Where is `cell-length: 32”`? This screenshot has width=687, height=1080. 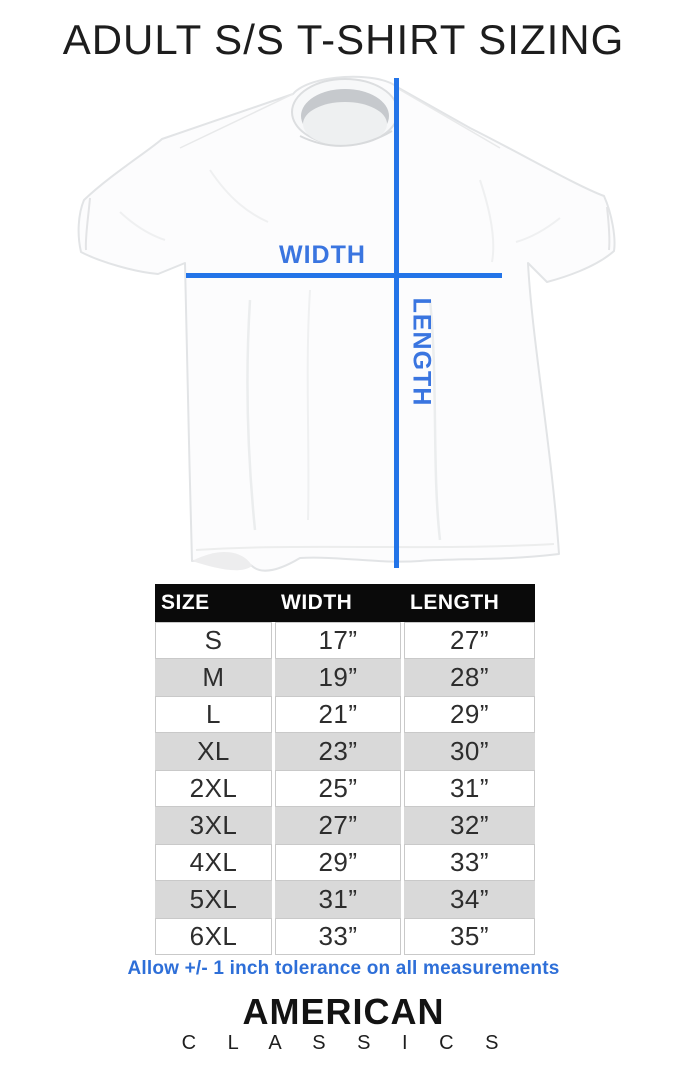 cell-length: 32” is located at coordinates (469, 825).